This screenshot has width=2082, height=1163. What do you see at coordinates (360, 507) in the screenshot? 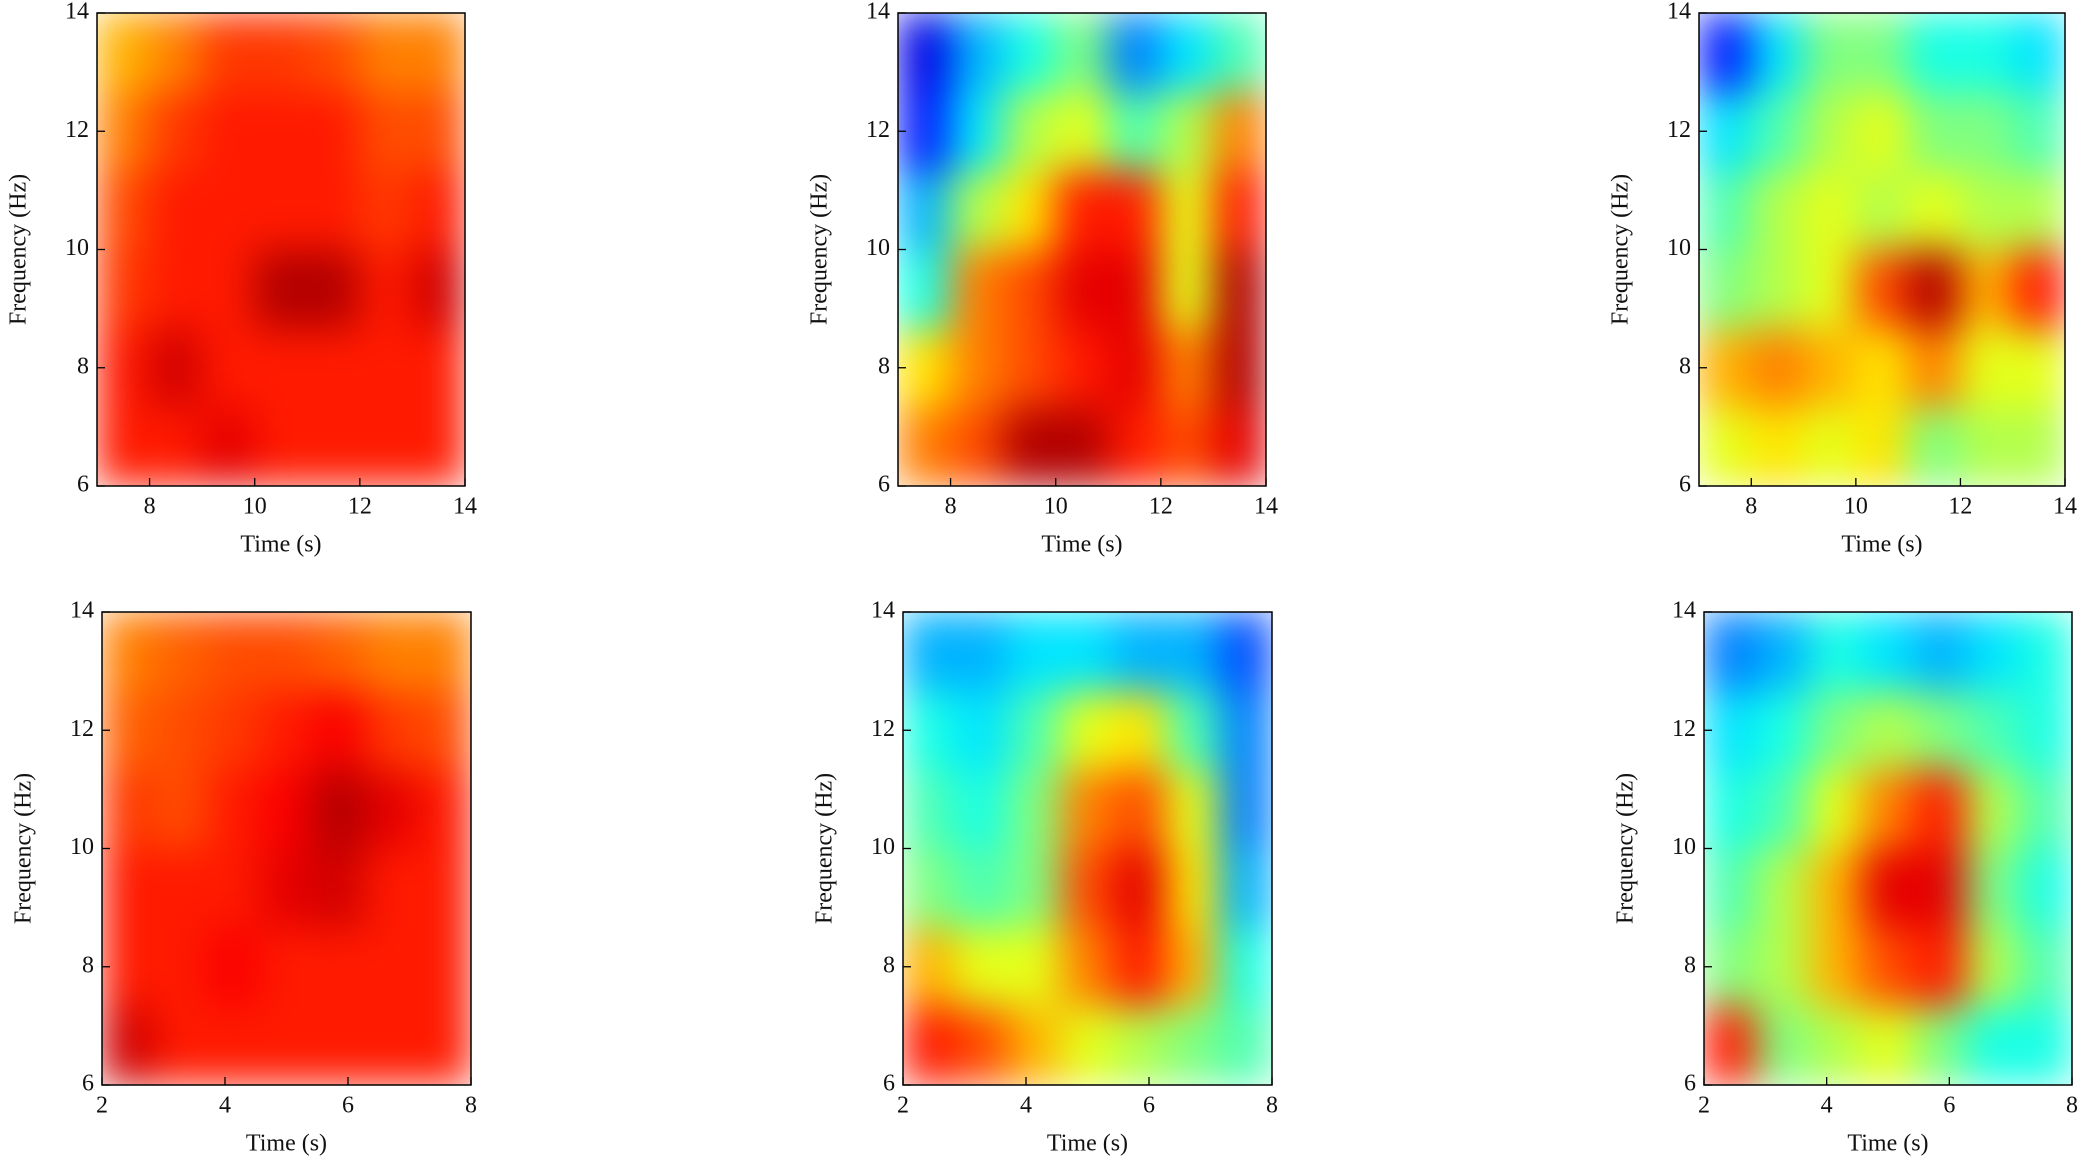
I see `x-tick-label: 12` at bounding box center [360, 507].